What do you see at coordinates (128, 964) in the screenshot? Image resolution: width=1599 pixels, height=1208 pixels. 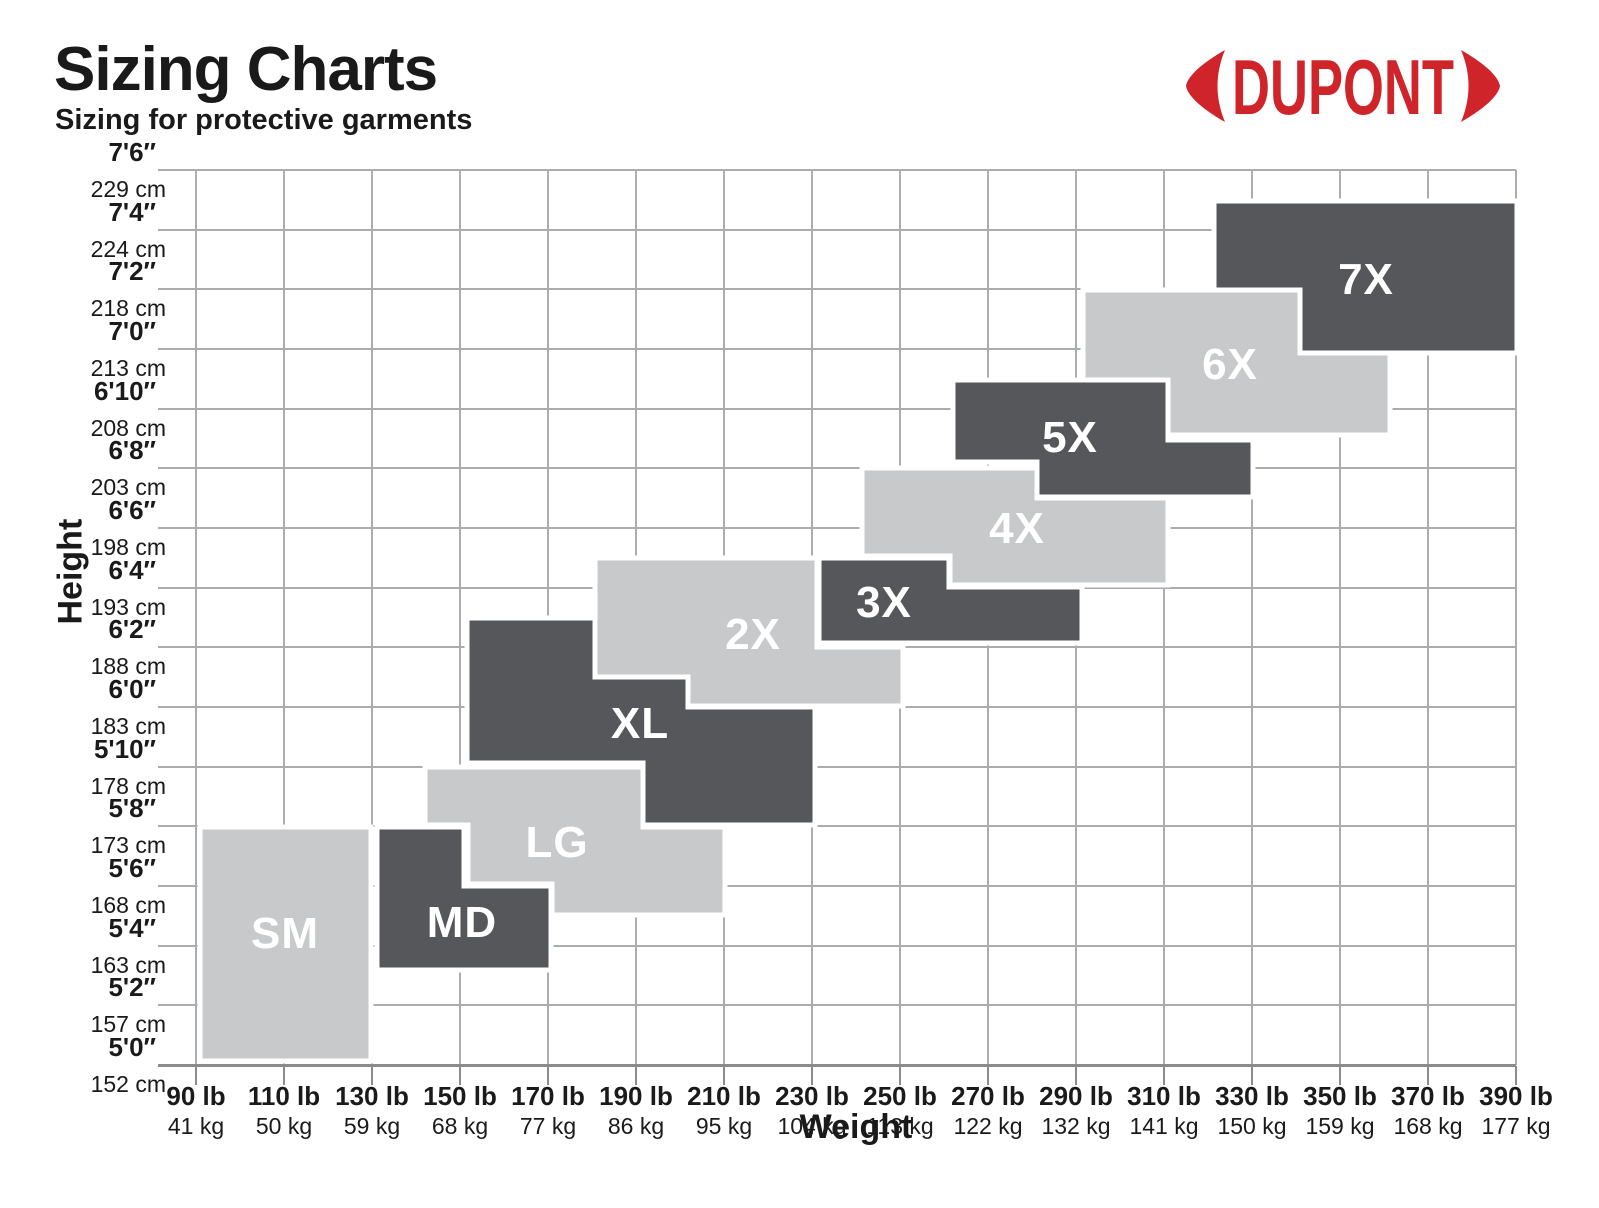 I see `height-cm-label: 163 cm` at bounding box center [128, 964].